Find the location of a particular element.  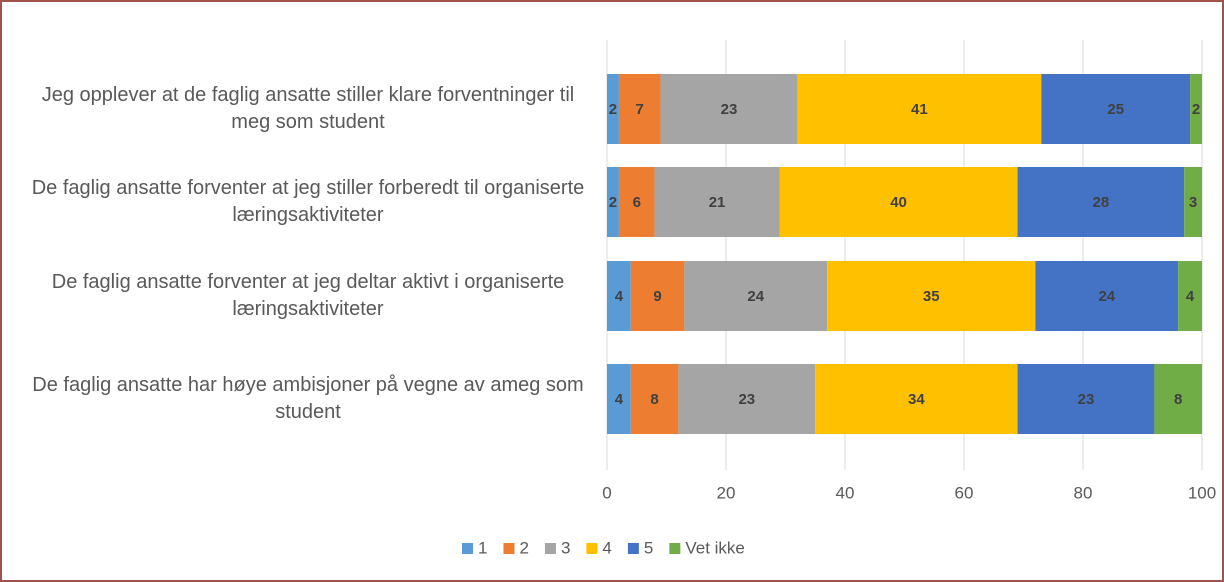

data-label: 21 is located at coordinates (717, 202).